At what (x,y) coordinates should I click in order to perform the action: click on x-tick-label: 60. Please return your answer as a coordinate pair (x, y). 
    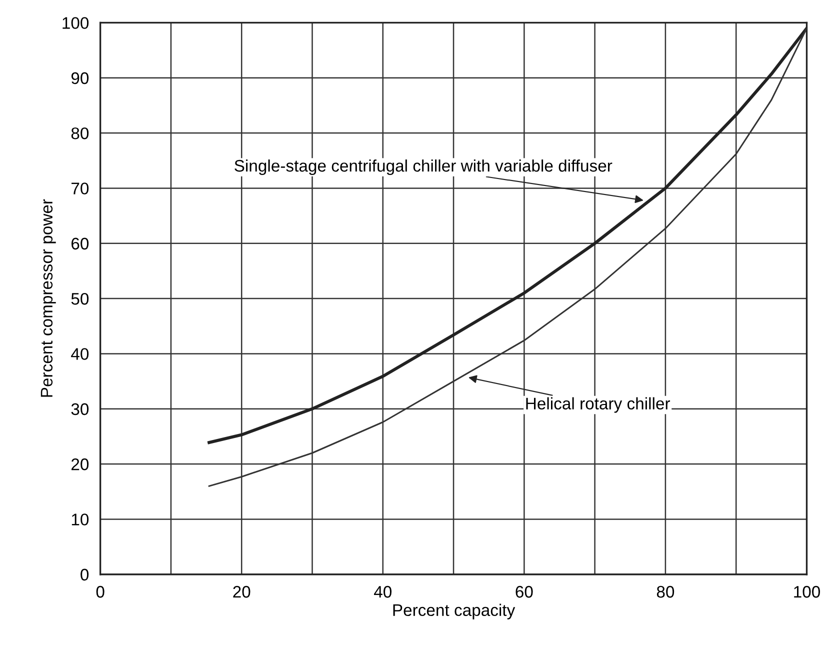
    Looking at the image, I should click on (524, 592).